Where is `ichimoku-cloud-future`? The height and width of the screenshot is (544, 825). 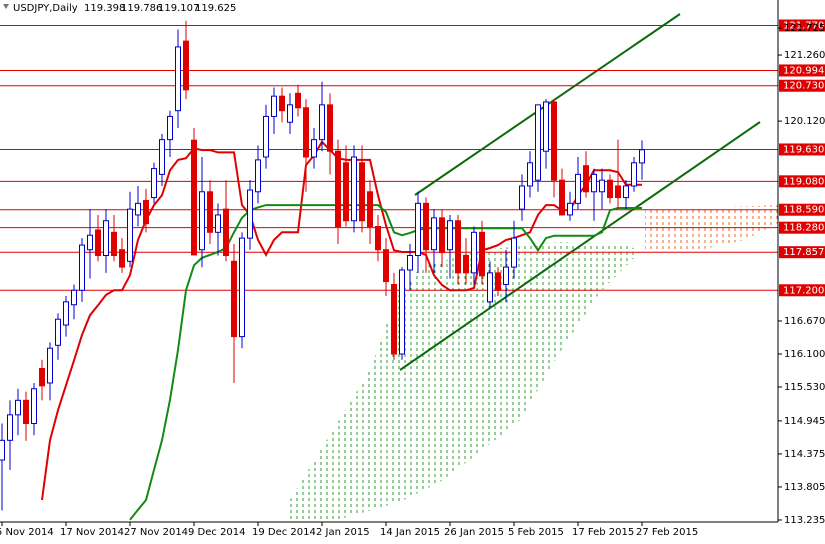 ichimoku-cloud-future is located at coordinates (711, 228).